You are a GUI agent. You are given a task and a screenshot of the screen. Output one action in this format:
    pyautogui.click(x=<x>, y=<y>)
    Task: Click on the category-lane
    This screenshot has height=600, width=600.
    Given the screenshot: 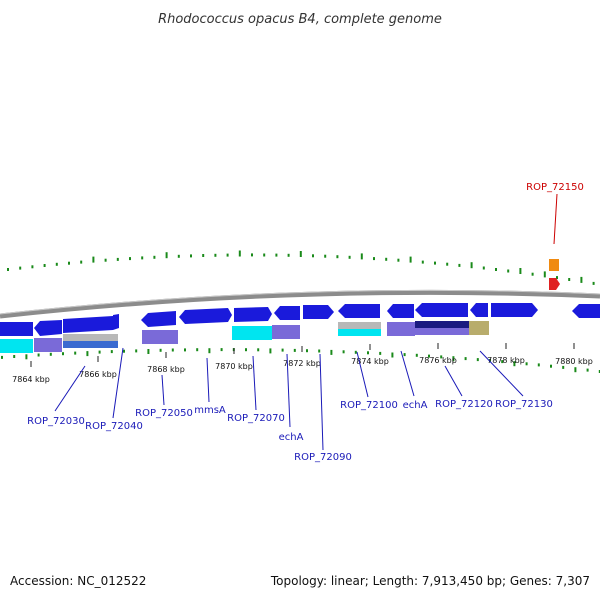 What is the action you would take?
    pyautogui.click(x=244, y=337)
    